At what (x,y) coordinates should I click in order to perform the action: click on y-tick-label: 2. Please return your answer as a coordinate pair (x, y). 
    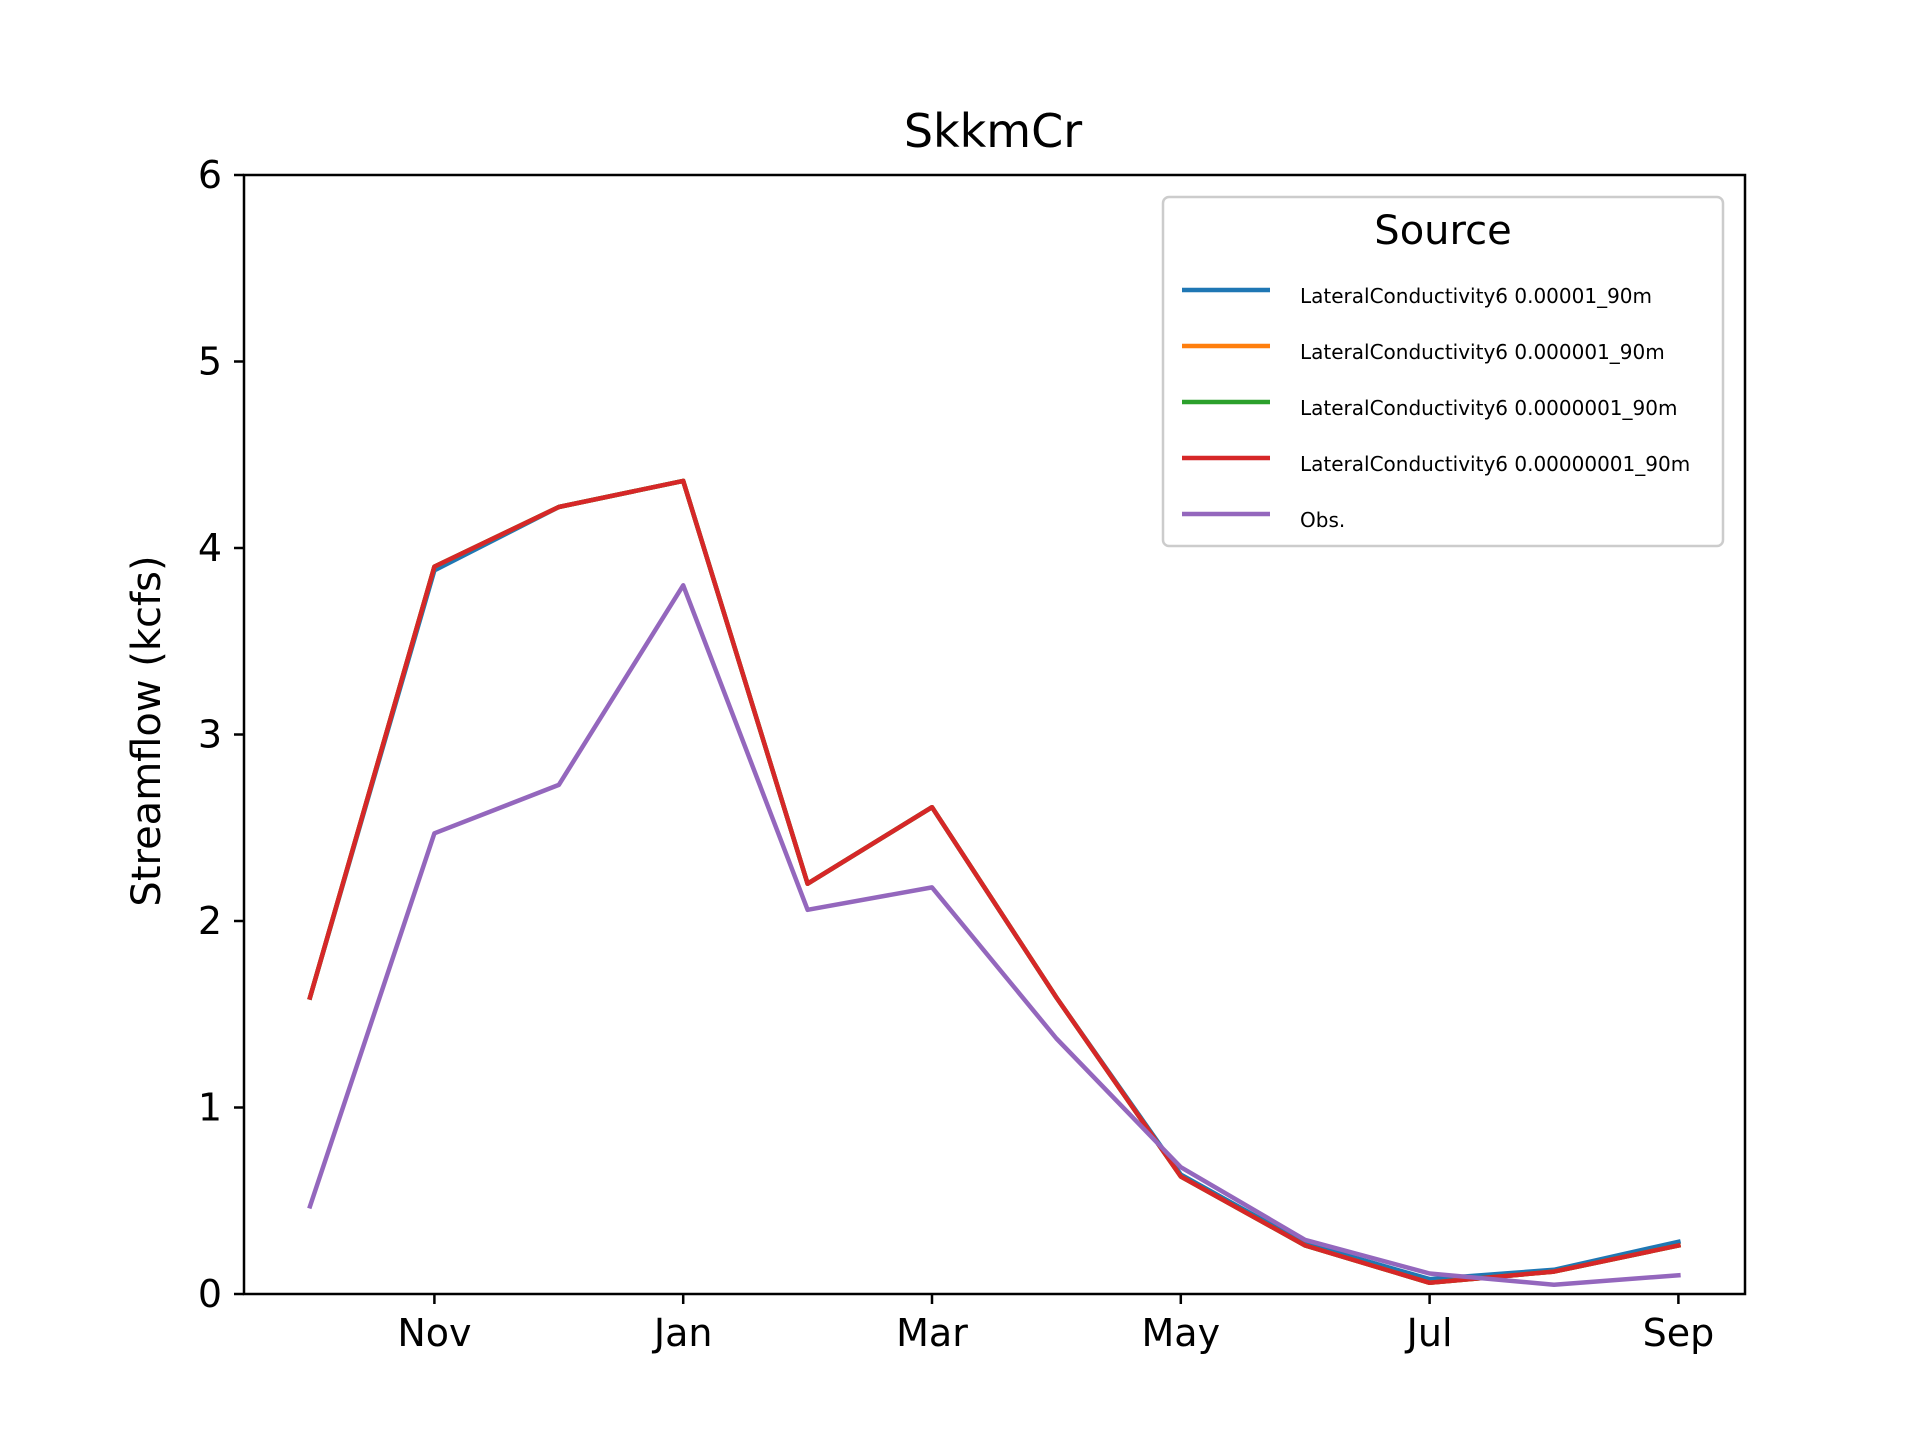
    Looking at the image, I should click on (210, 921).